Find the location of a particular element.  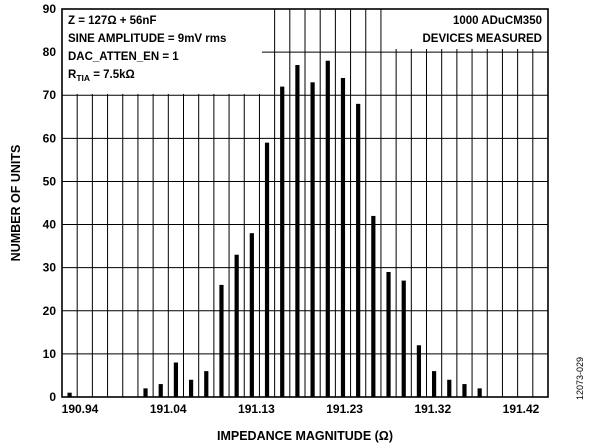

y-tick-label: 80 is located at coordinates (50, 52).